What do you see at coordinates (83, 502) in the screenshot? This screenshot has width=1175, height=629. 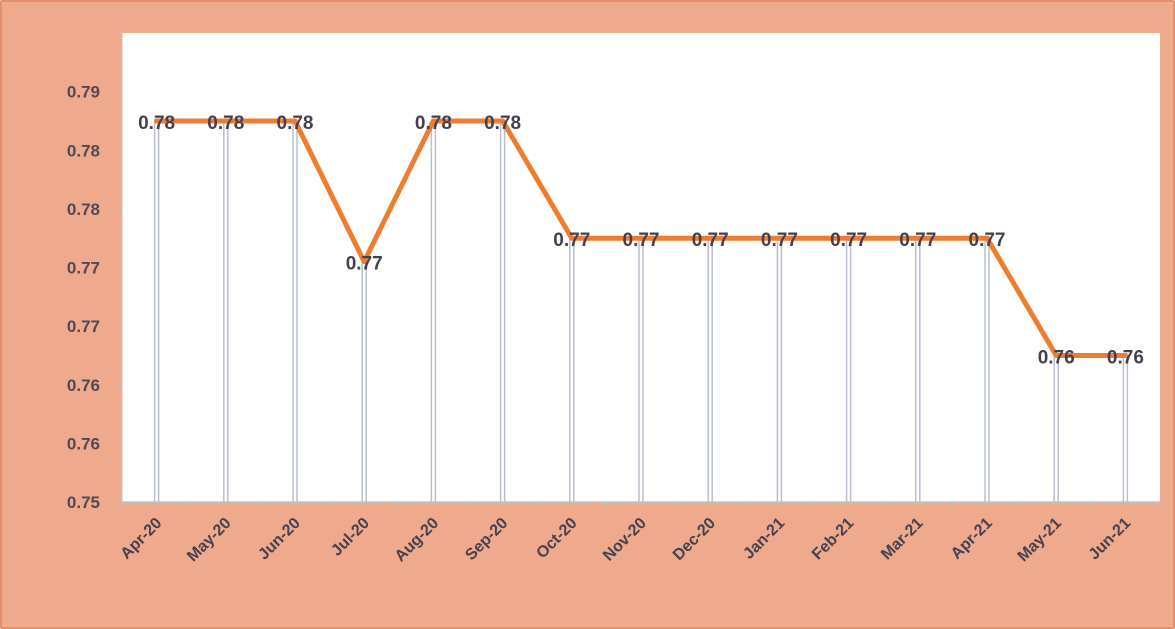 I see `y-tick-label: 0.75` at bounding box center [83, 502].